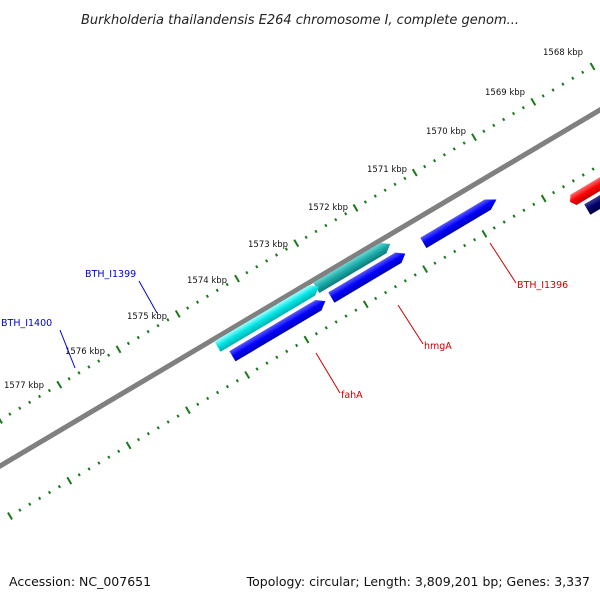 The height and width of the screenshot is (600, 600). What do you see at coordinates (352, 395) in the screenshot?
I see `label-faha: fahA` at bounding box center [352, 395].